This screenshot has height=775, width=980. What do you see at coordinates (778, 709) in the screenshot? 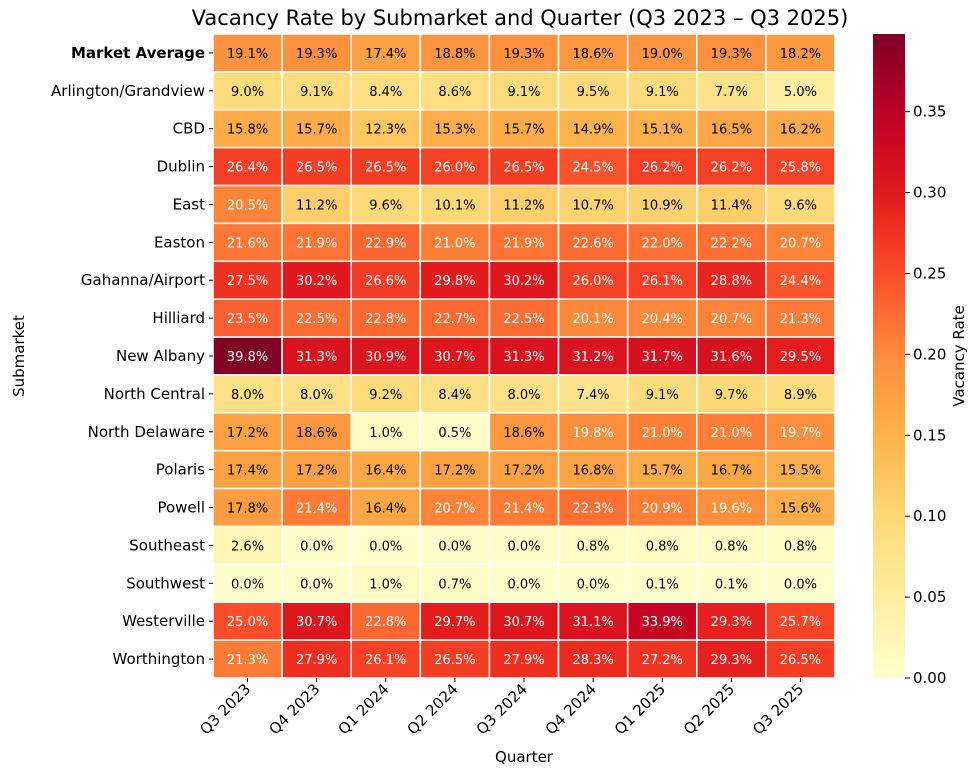
I see `x-tick-label: Q3 2025` at bounding box center [778, 709].